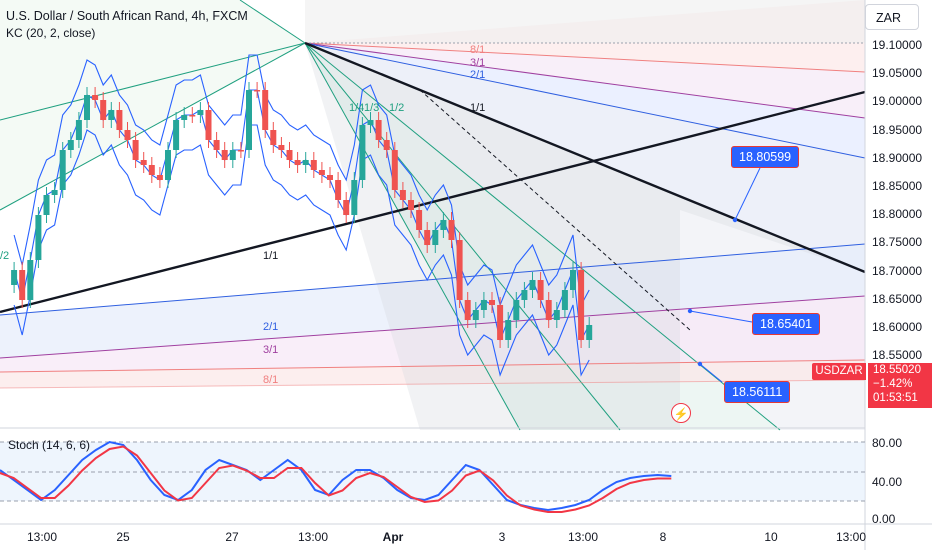  I want to click on price-tick: 18.85000, so click(897, 186).